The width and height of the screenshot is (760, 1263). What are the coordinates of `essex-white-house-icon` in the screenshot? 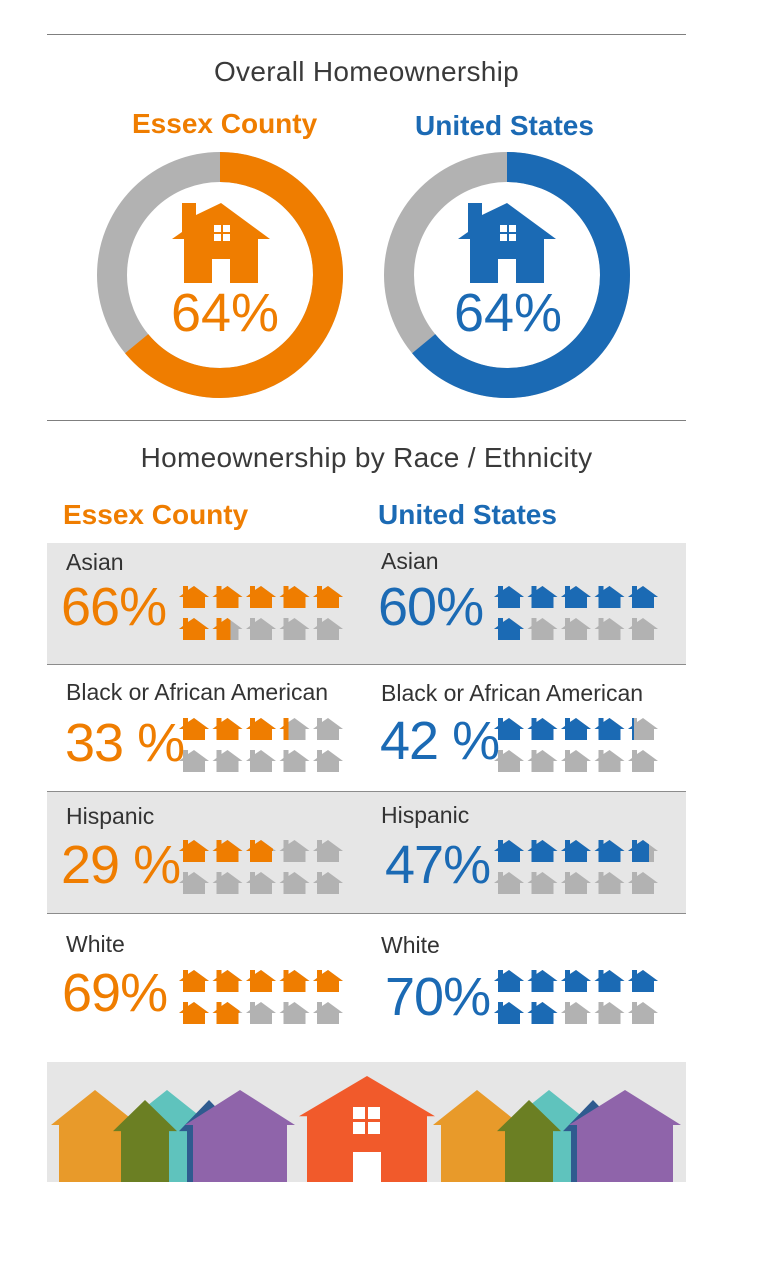 It's located at (328, 1013).